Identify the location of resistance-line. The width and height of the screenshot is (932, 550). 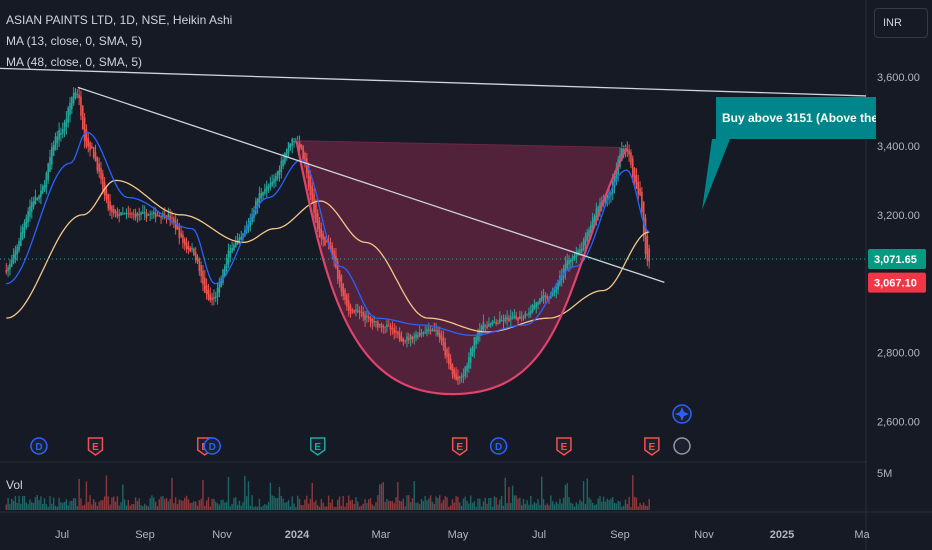
(433, 82).